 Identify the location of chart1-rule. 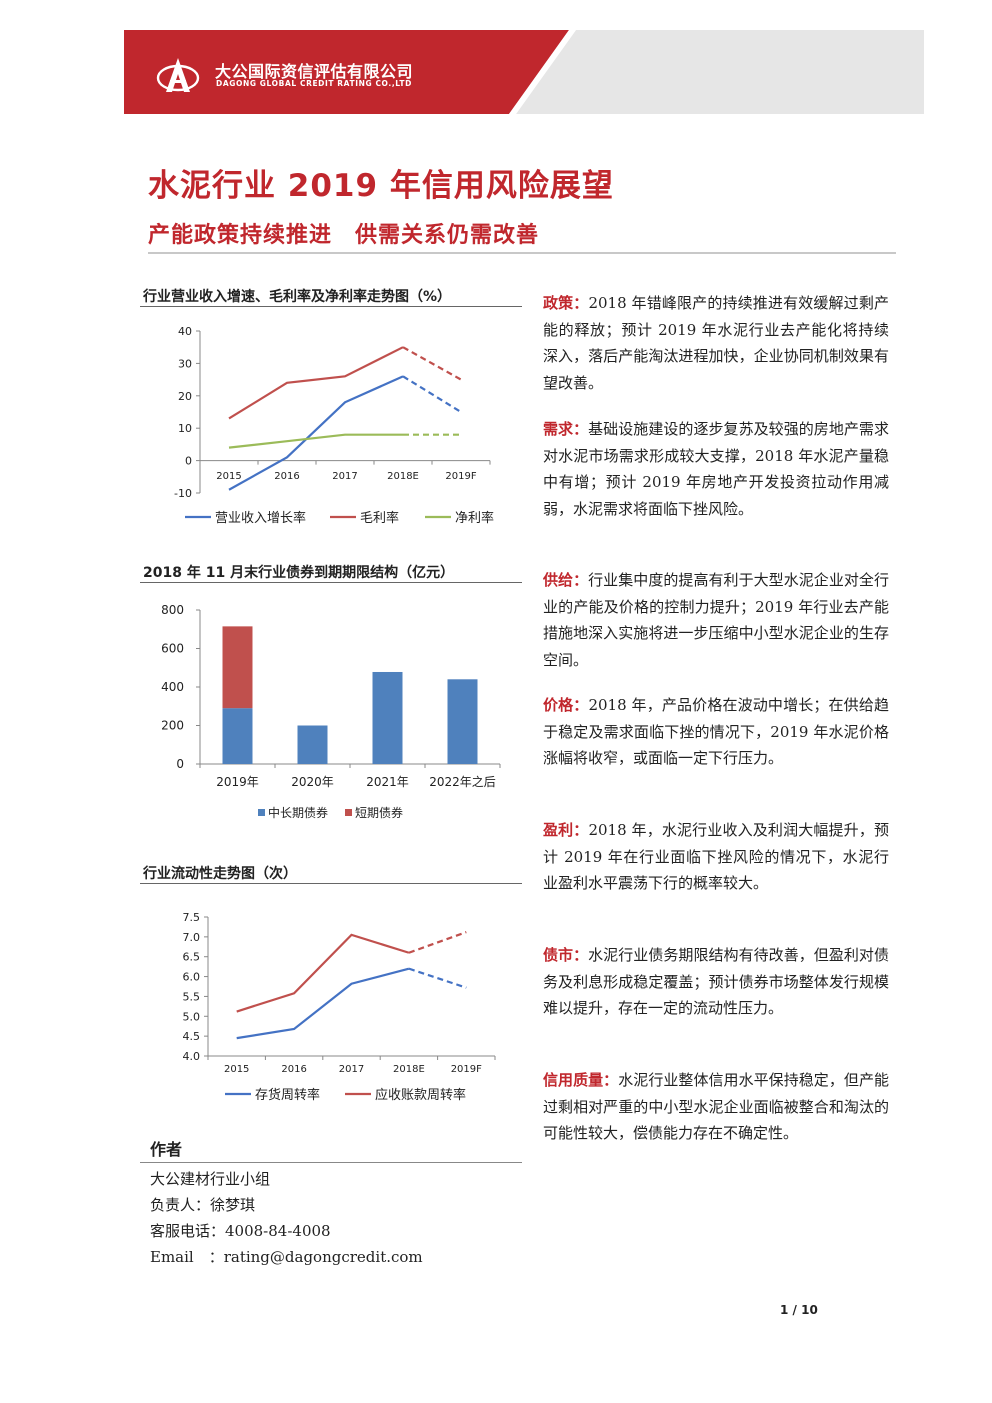
(331, 306).